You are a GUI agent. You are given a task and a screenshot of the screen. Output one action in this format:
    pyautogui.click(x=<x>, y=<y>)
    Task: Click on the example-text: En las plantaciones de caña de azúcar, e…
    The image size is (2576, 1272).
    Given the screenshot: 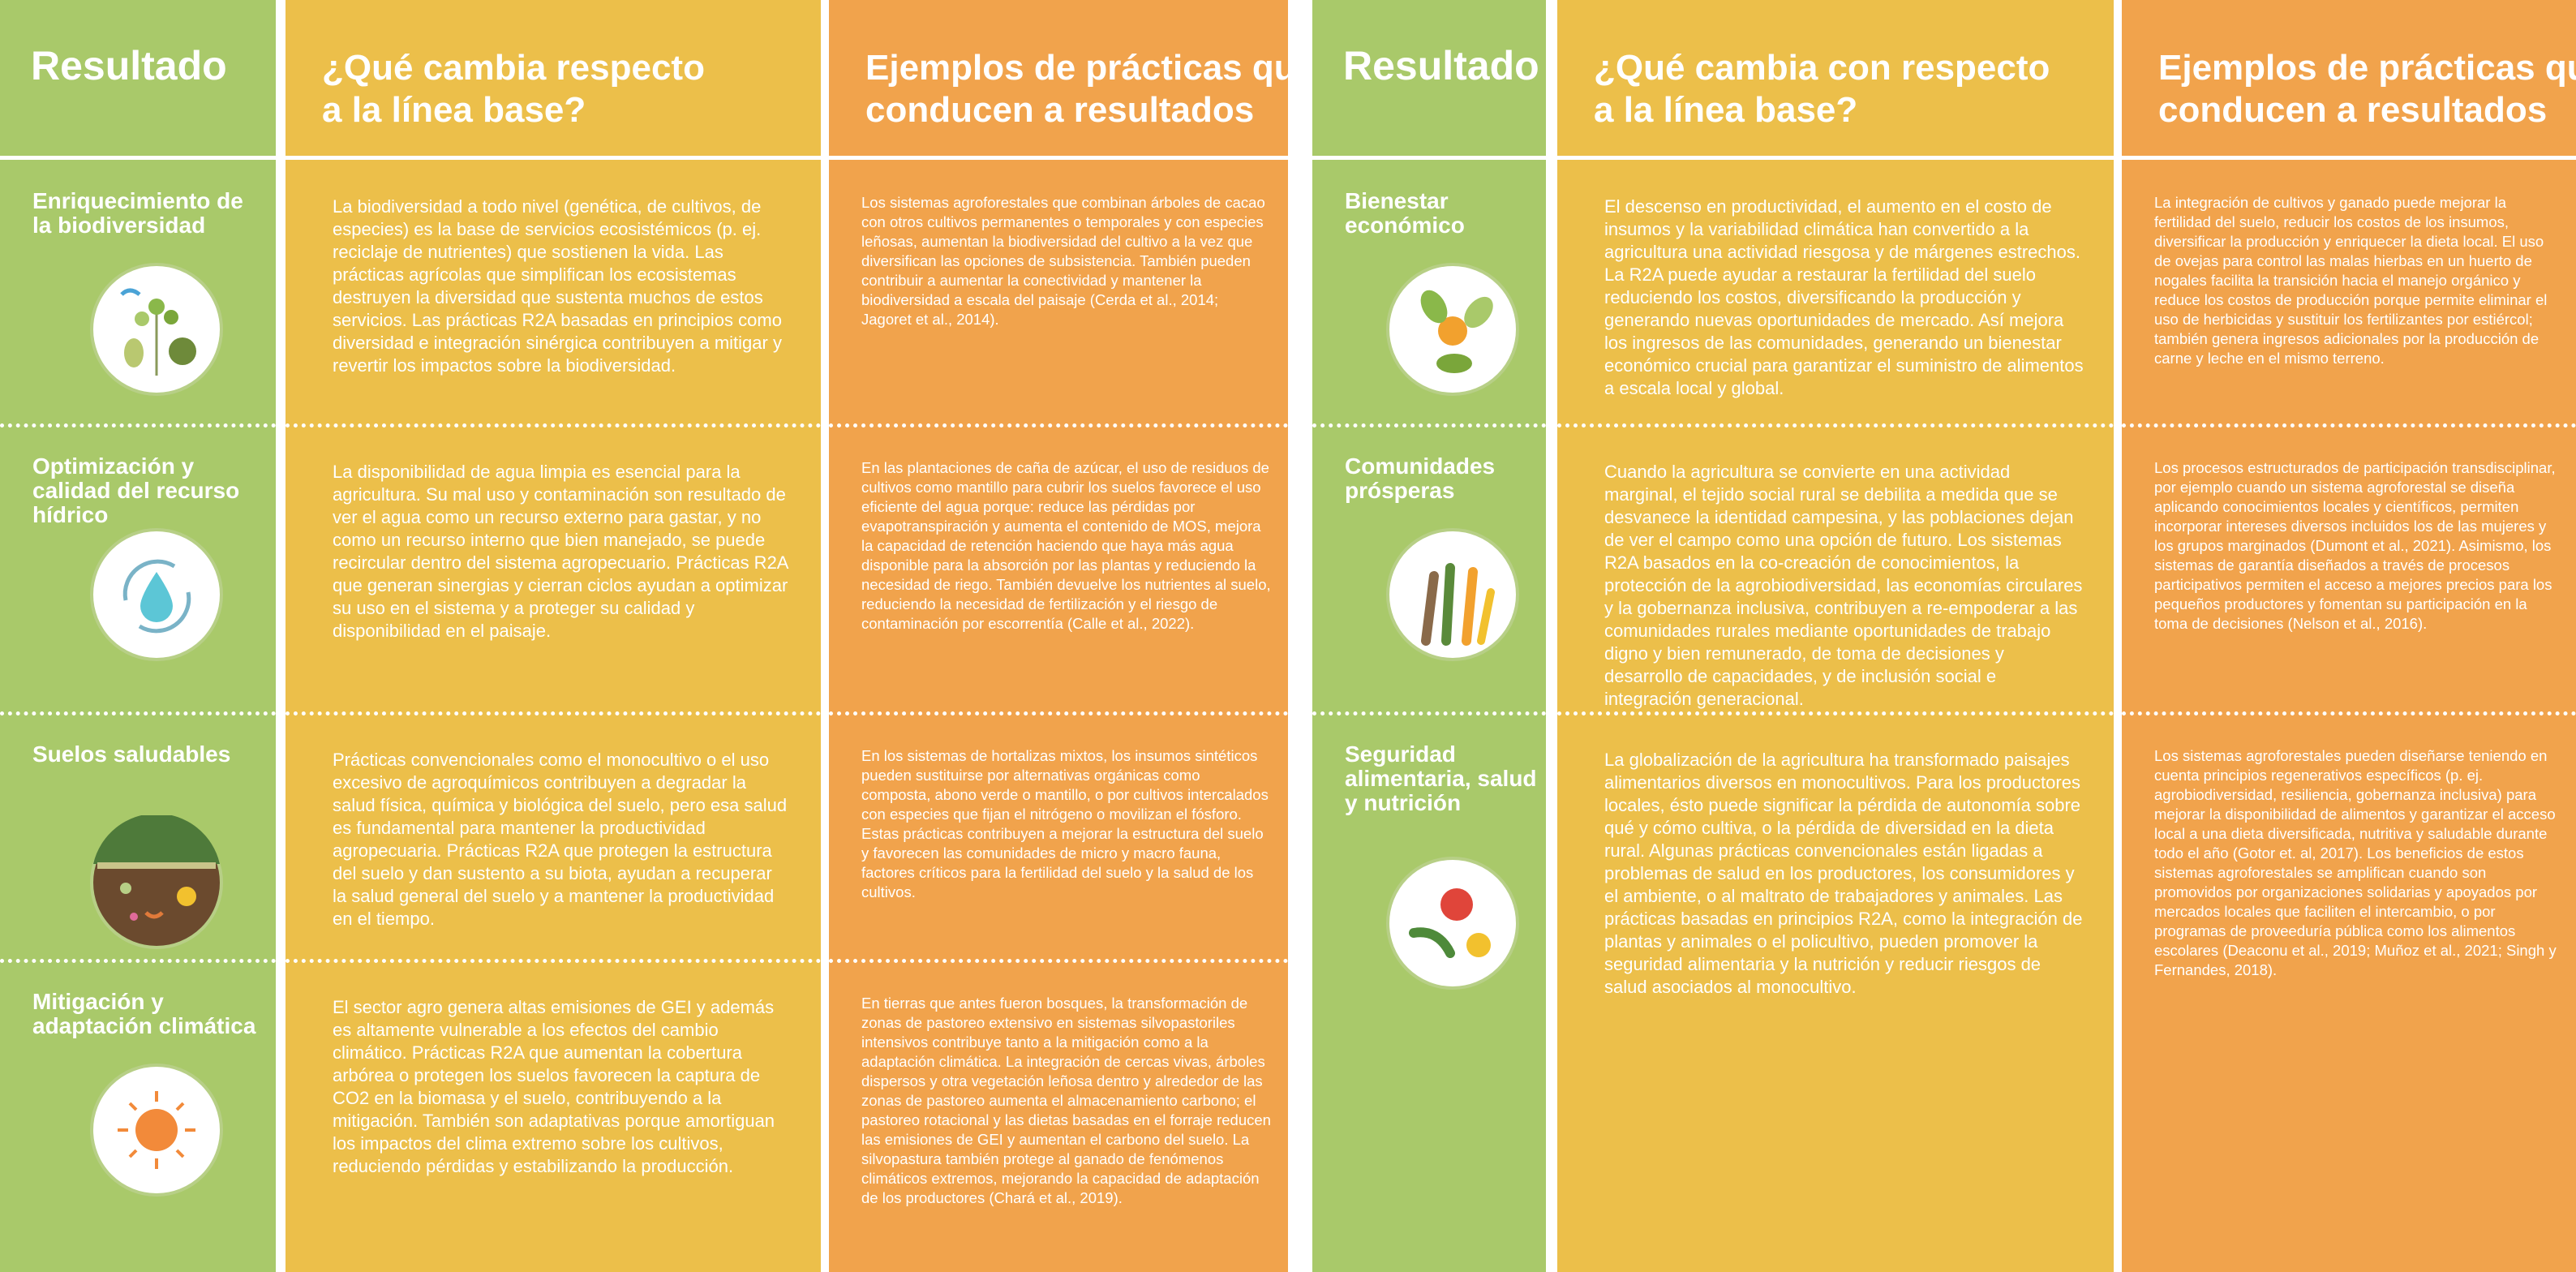 What is the action you would take?
    pyautogui.click(x=1066, y=545)
    